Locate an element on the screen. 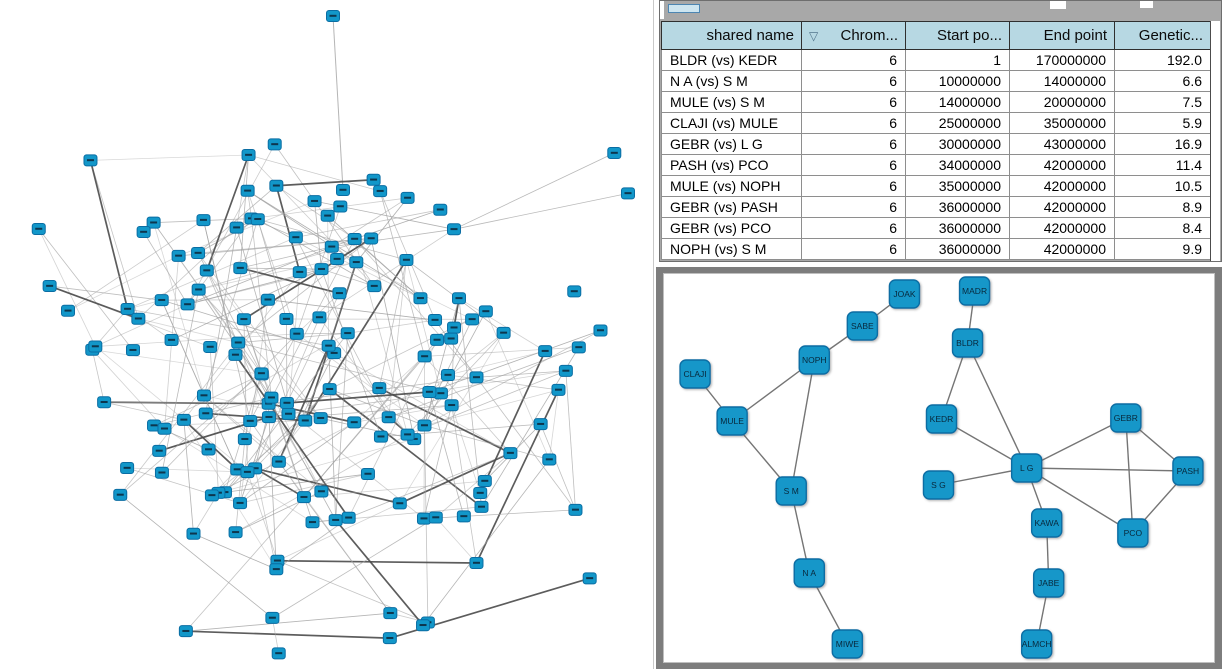 This screenshot has width=1222, height=669. column-header-endpoint: End point is located at coordinates (1062, 35).